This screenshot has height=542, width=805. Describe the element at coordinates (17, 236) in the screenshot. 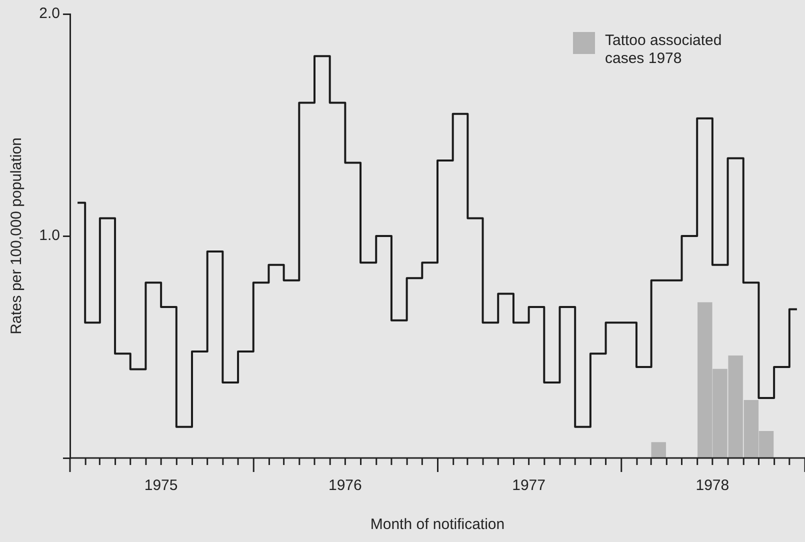

I see `y-axis-title: Rates per 100,000 population` at that location.